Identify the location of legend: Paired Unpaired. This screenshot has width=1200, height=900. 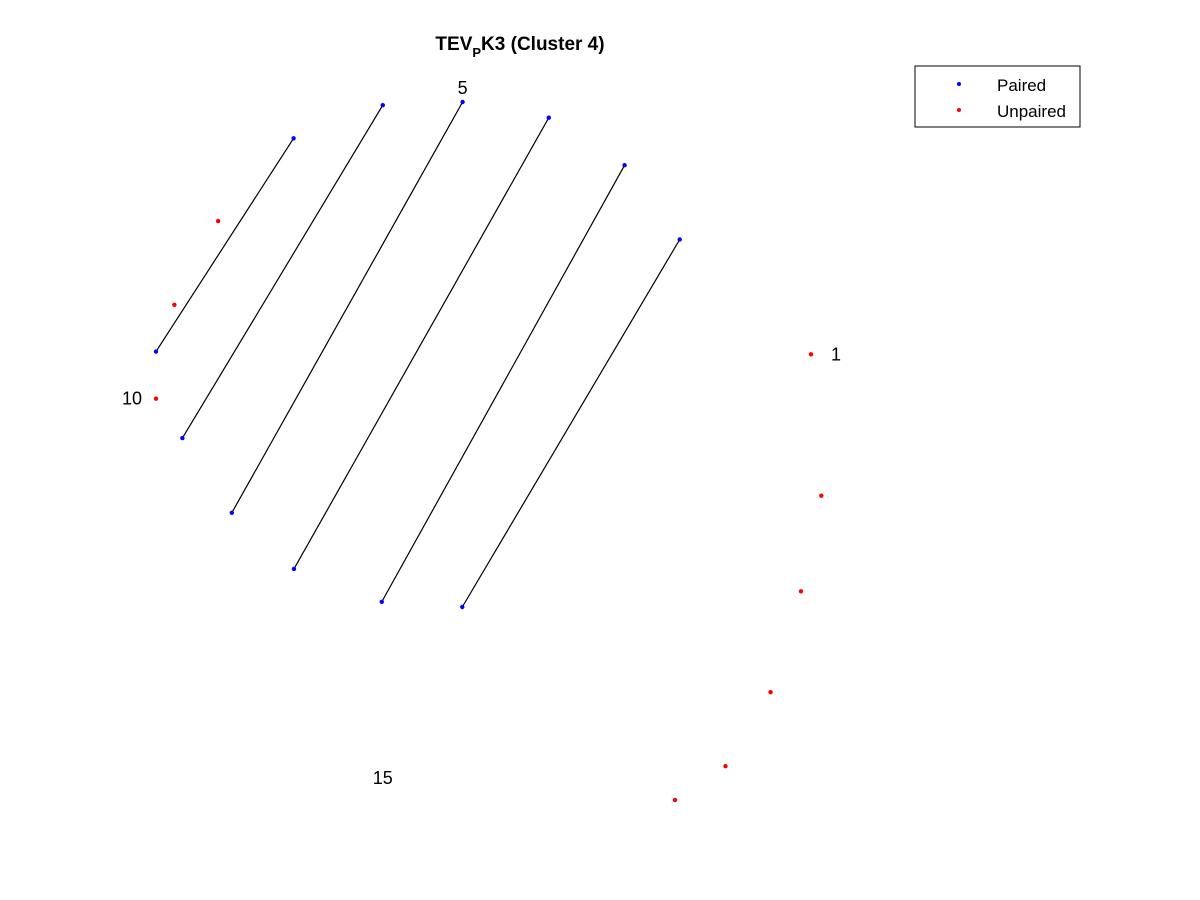
(997, 96).